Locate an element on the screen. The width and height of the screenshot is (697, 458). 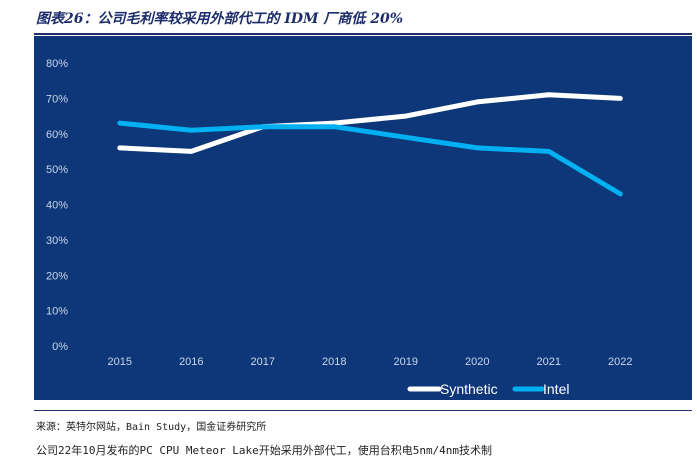
series-line-intel is located at coordinates (370, 158).